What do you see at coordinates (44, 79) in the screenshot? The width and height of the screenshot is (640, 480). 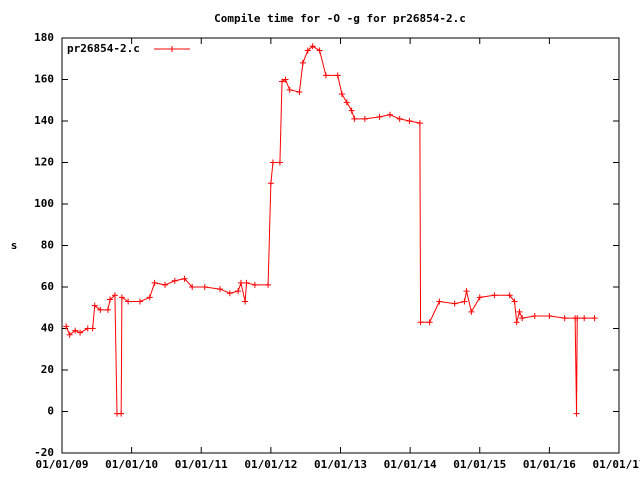 I see `y-tick-label: 160` at bounding box center [44, 79].